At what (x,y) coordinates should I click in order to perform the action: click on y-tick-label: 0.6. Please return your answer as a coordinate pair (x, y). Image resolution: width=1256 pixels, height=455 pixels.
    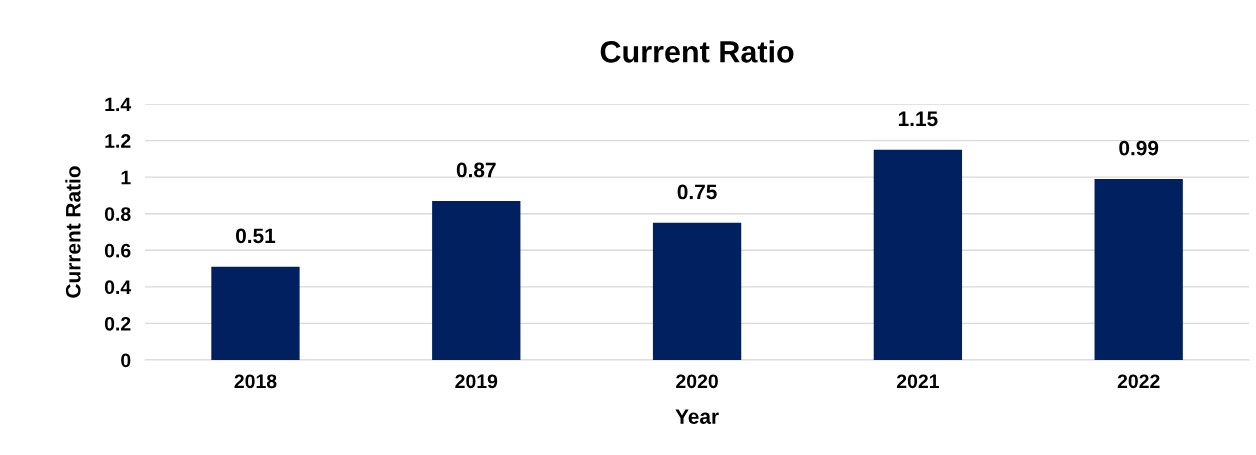
    Looking at the image, I should click on (117, 250).